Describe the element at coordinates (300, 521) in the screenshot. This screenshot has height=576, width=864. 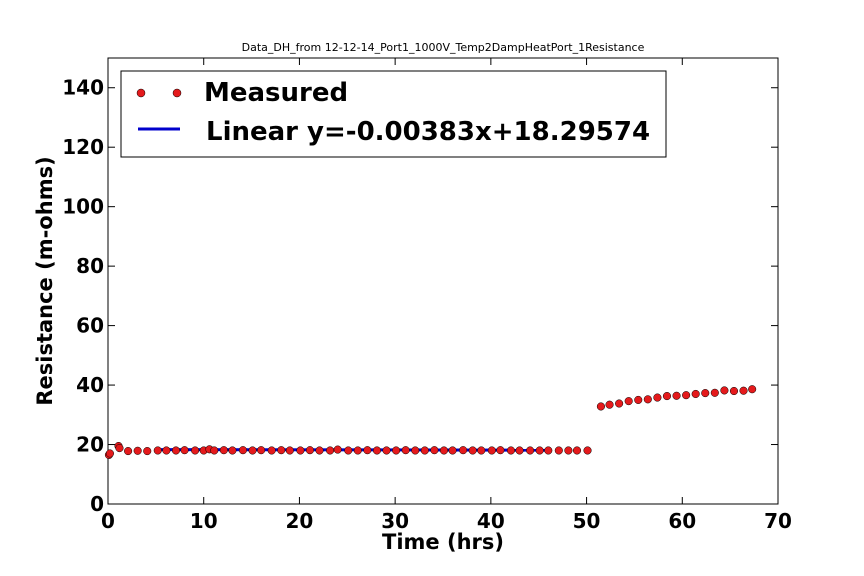
I see `x-tick-label: 20` at that location.